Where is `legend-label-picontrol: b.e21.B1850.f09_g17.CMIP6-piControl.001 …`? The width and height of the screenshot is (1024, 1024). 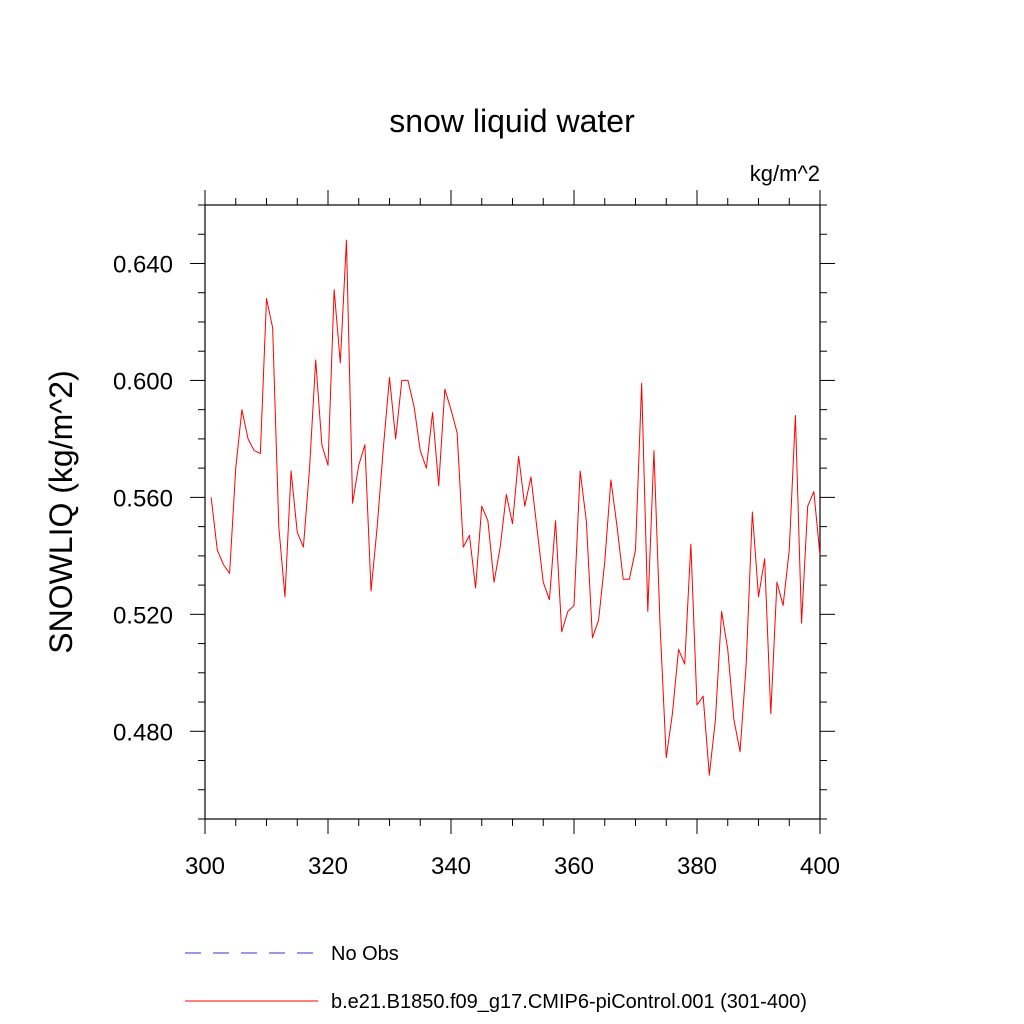
legend-label-picontrol: b.e21.B1850.f09_g17.CMIP6-piControl.001 … is located at coordinates (569, 1002).